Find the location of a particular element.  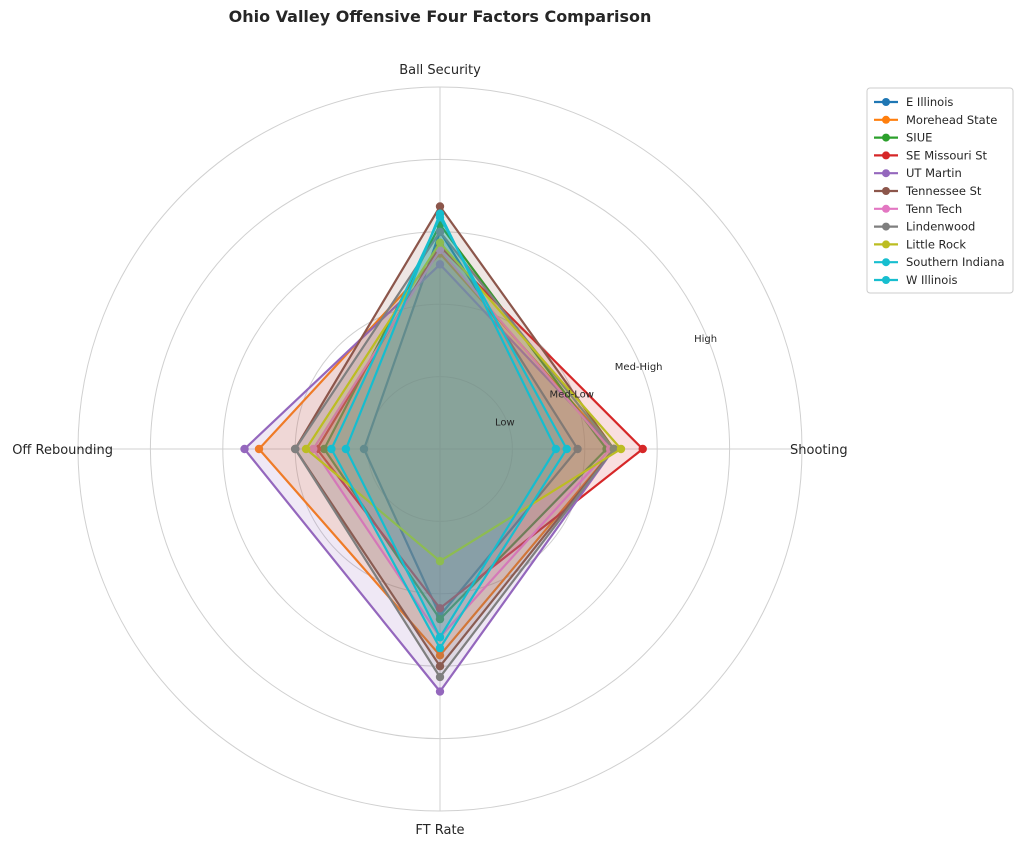

legend-item: Tennessee St is located at coordinates (928, 191).